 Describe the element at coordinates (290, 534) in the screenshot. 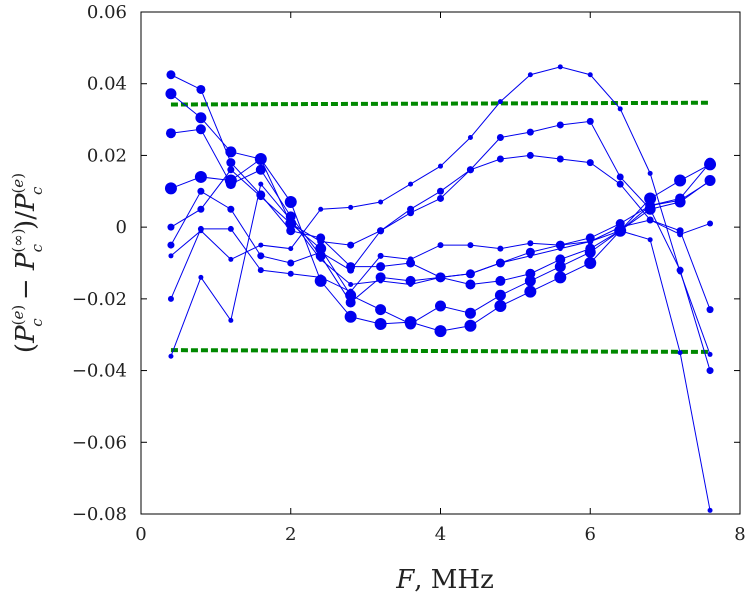

I see `x-tick-label: 2` at that location.